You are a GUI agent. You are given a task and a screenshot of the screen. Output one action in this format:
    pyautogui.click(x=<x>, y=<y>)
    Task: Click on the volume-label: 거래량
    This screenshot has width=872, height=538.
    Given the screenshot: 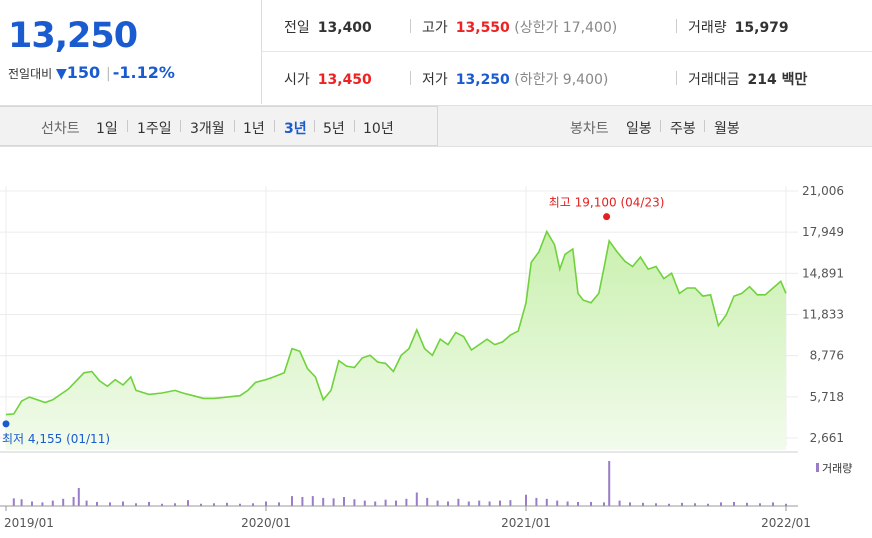 What is the action you would take?
    pyautogui.click(x=707, y=28)
    